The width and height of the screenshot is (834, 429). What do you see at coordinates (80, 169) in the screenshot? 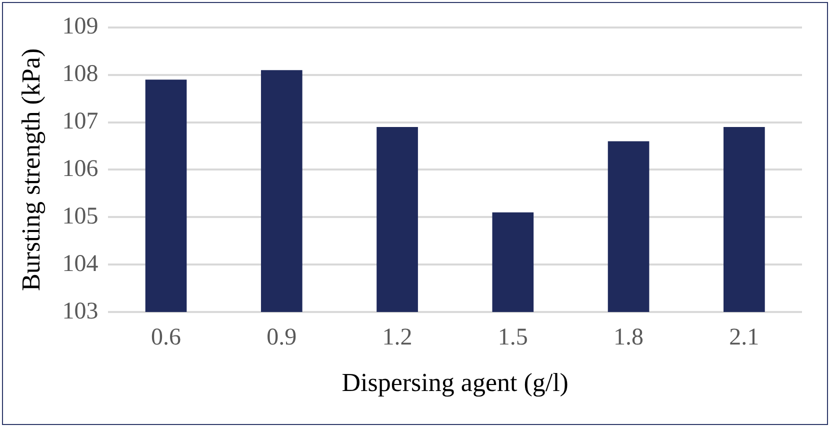
I see `y-tick-label: 106` at bounding box center [80, 169].